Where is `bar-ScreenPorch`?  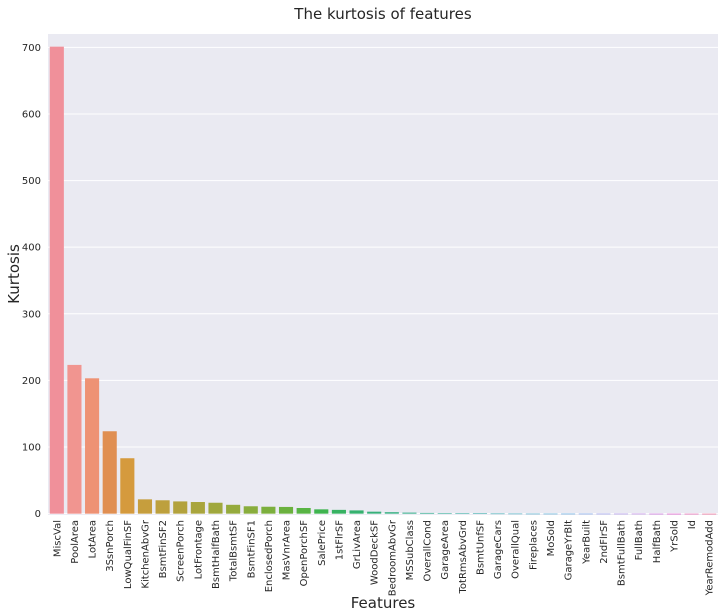 bar-ScreenPorch is located at coordinates (180, 507).